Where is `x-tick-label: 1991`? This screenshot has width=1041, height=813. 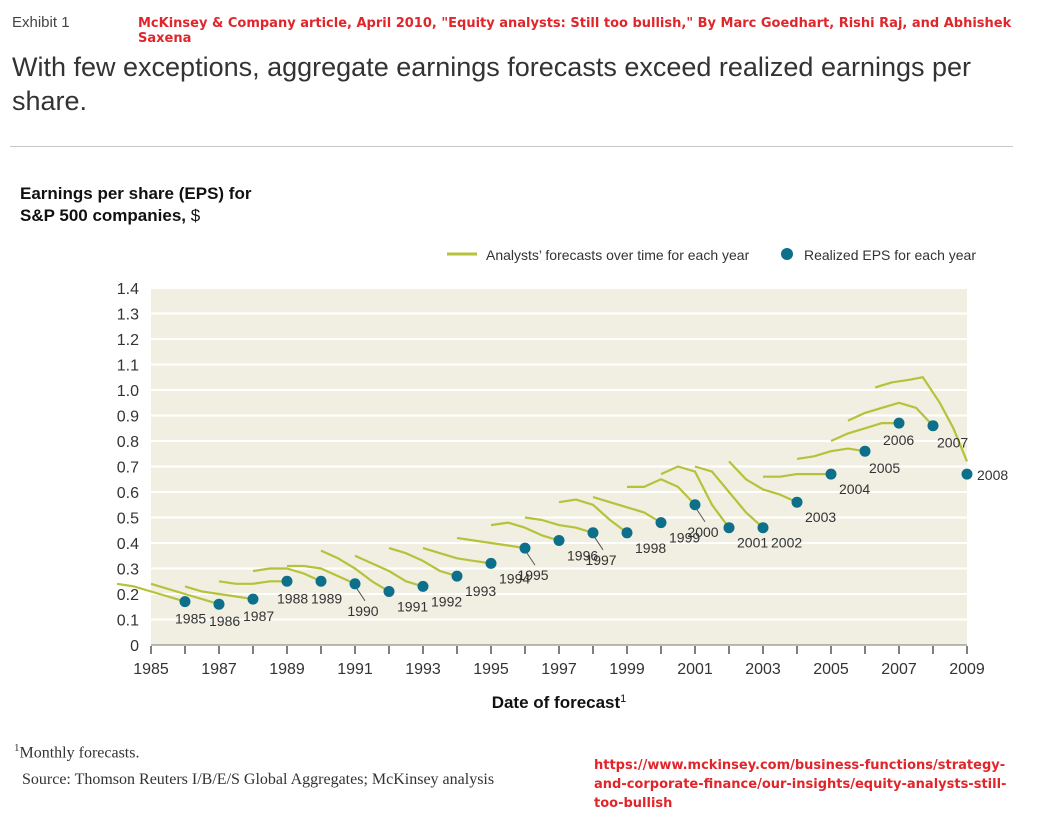
x-tick-label: 1991 is located at coordinates (355, 669).